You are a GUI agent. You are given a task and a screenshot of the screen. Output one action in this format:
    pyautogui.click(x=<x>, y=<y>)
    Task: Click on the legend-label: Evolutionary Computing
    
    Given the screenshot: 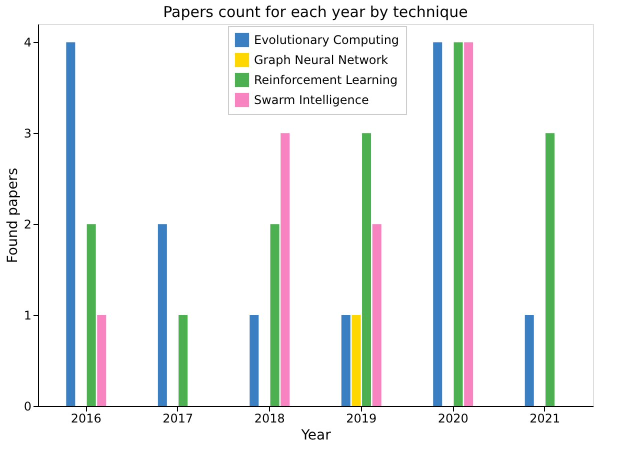 What is the action you would take?
    pyautogui.click(x=327, y=40)
    